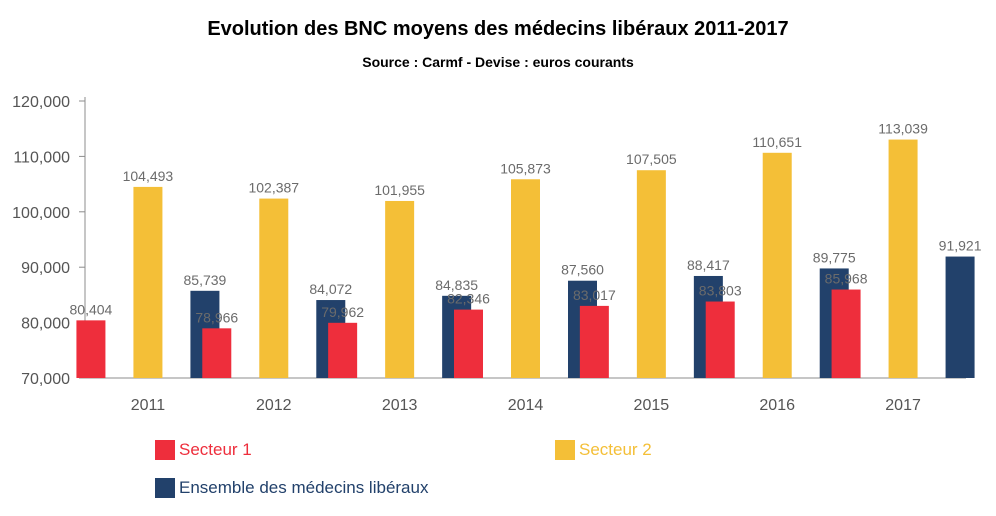 The image size is (996, 516). I want to click on data-label: 85,968, so click(846, 279).